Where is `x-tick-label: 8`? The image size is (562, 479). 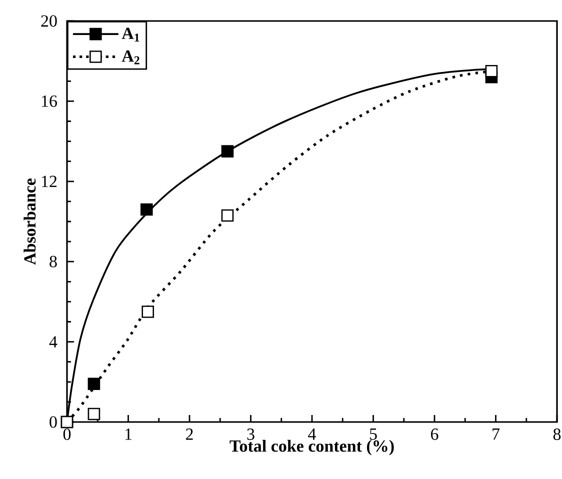 x-tick-label: 8 is located at coordinates (557, 434).